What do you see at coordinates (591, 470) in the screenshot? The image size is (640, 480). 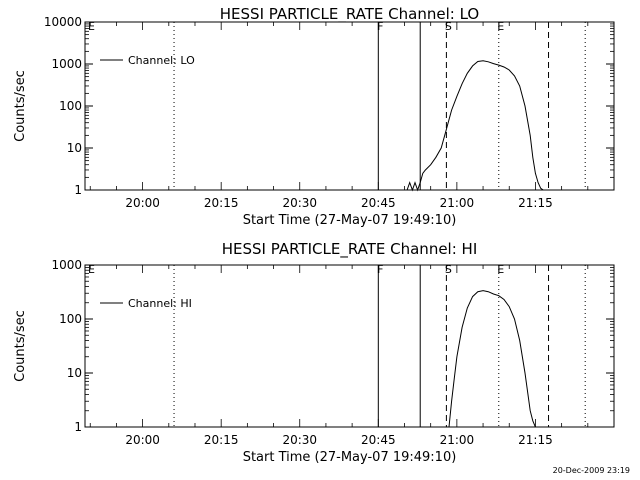 I see `footer-timestamp: 20-Dec-2009 23:19` at bounding box center [591, 470].